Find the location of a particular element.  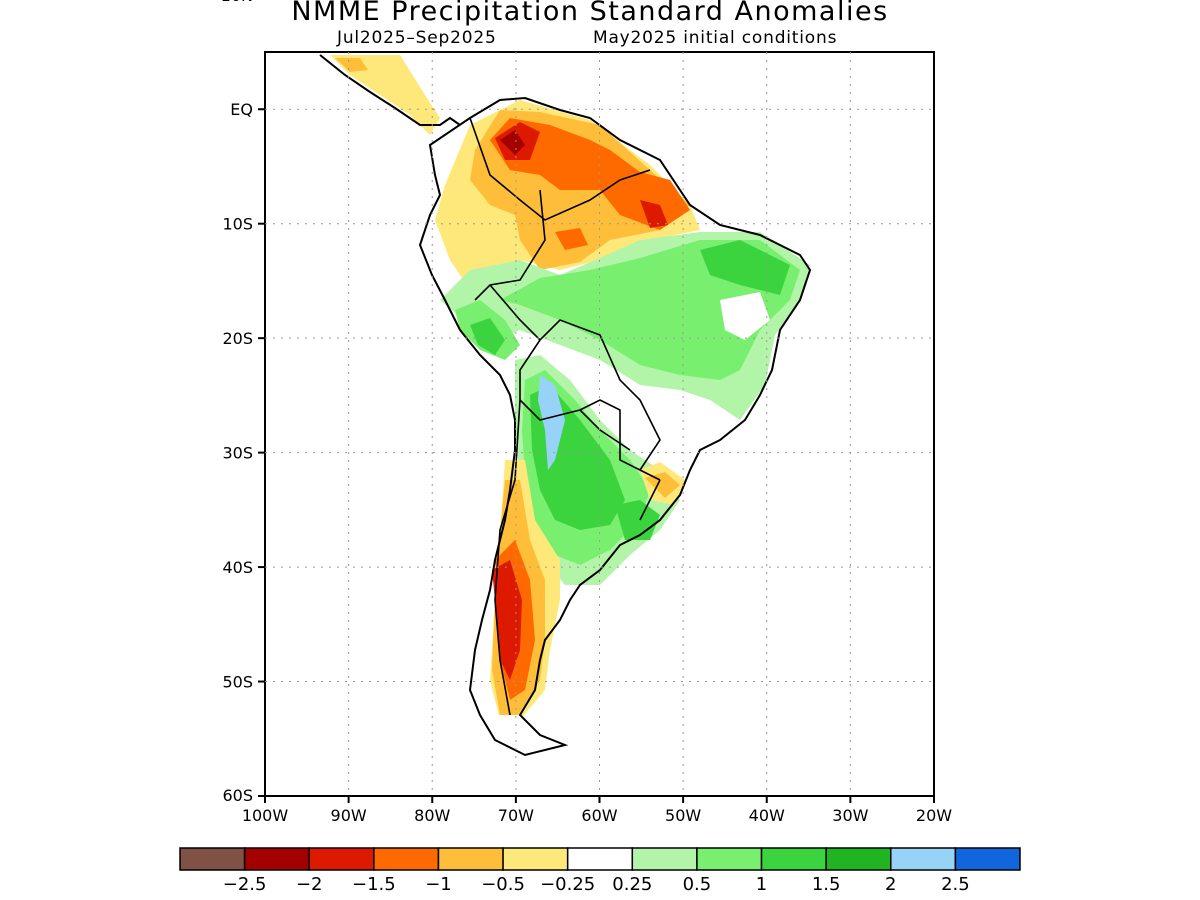

lat-tick-label: 60S is located at coordinates (237, 795).